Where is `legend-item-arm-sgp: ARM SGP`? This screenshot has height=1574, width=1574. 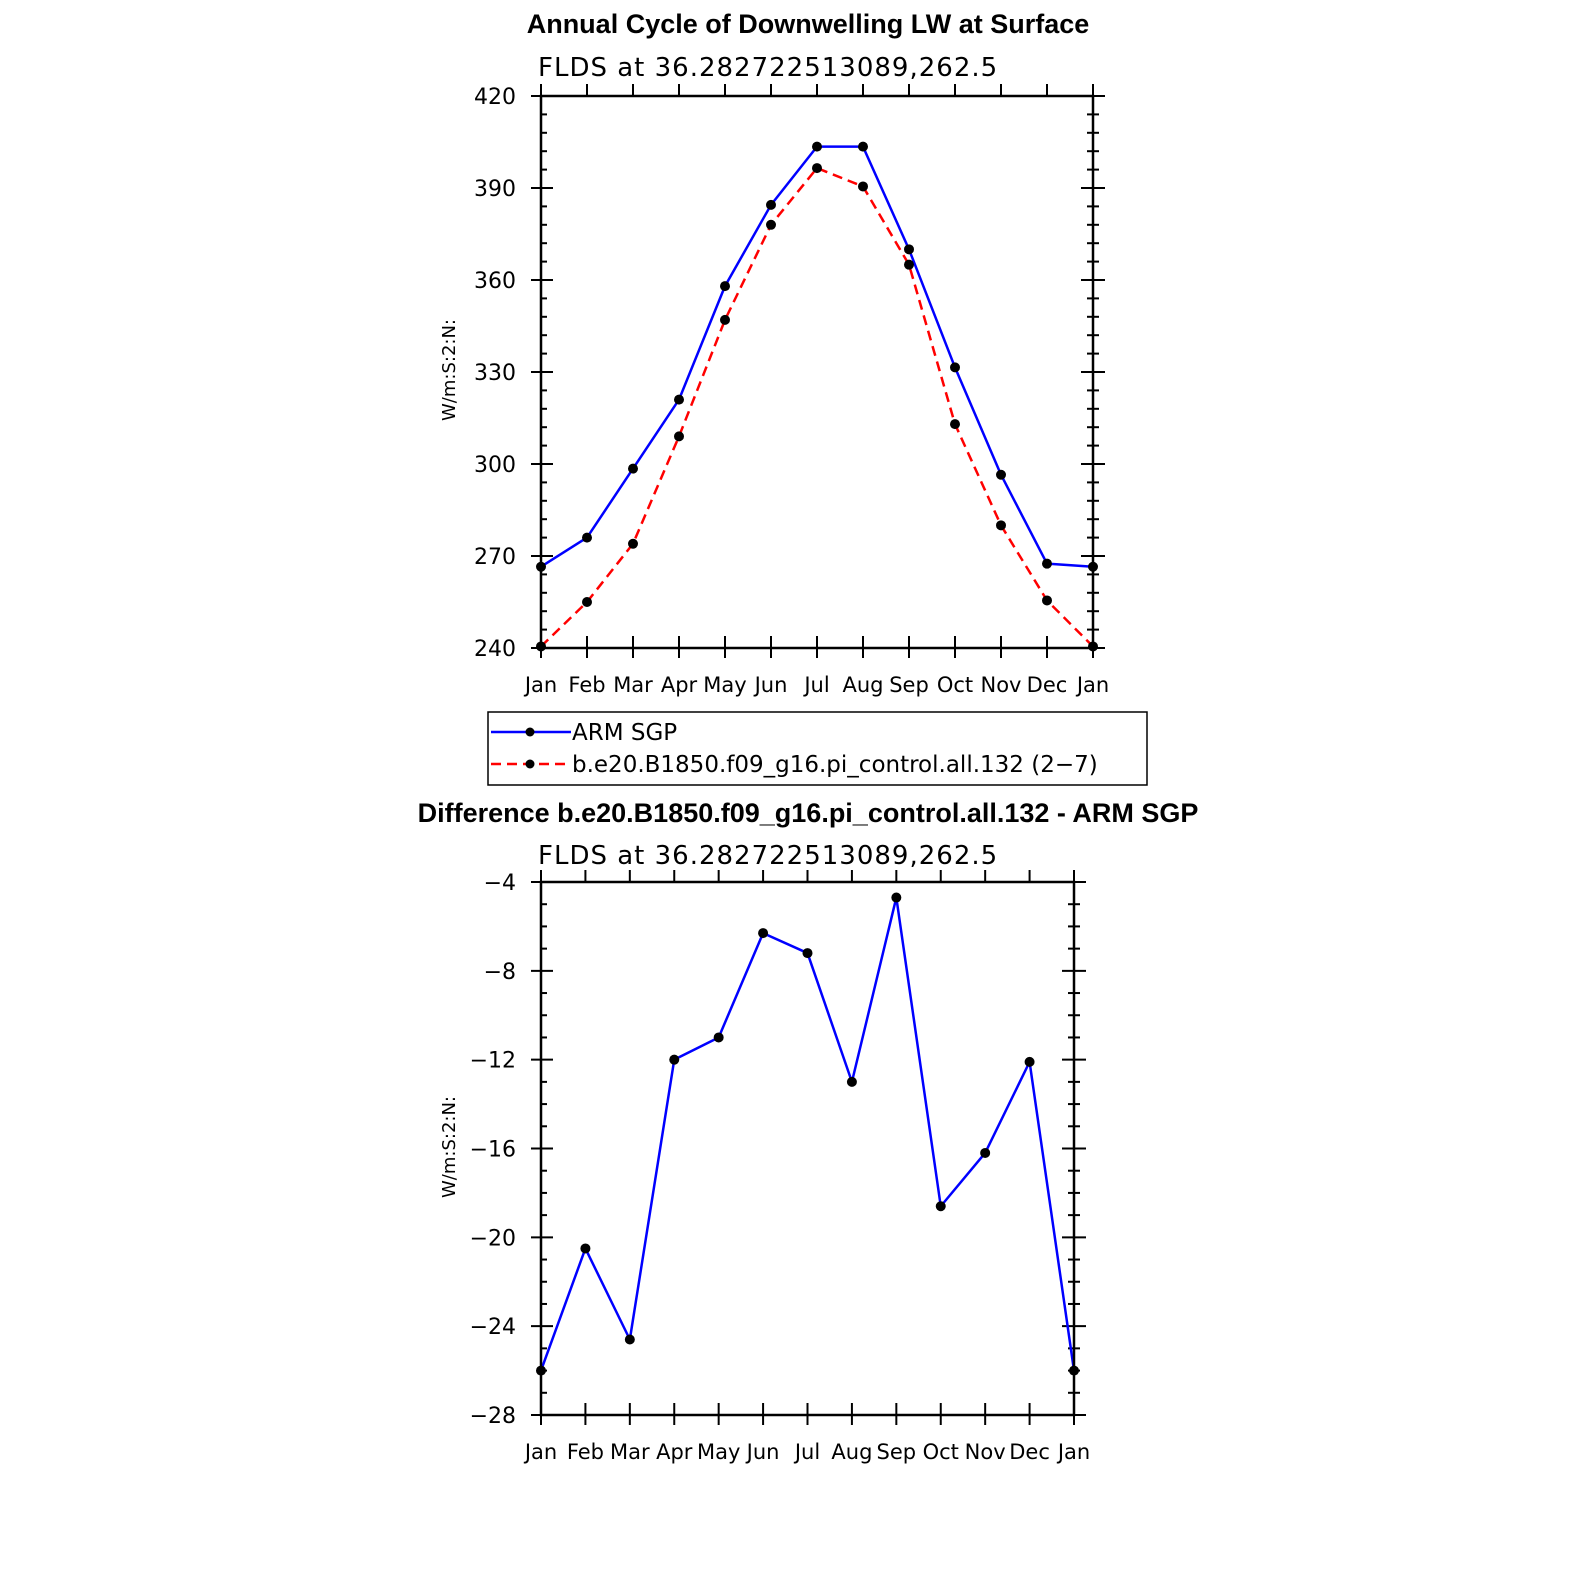 legend-item-arm-sgp: ARM SGP is located at coordinates (584, 733).